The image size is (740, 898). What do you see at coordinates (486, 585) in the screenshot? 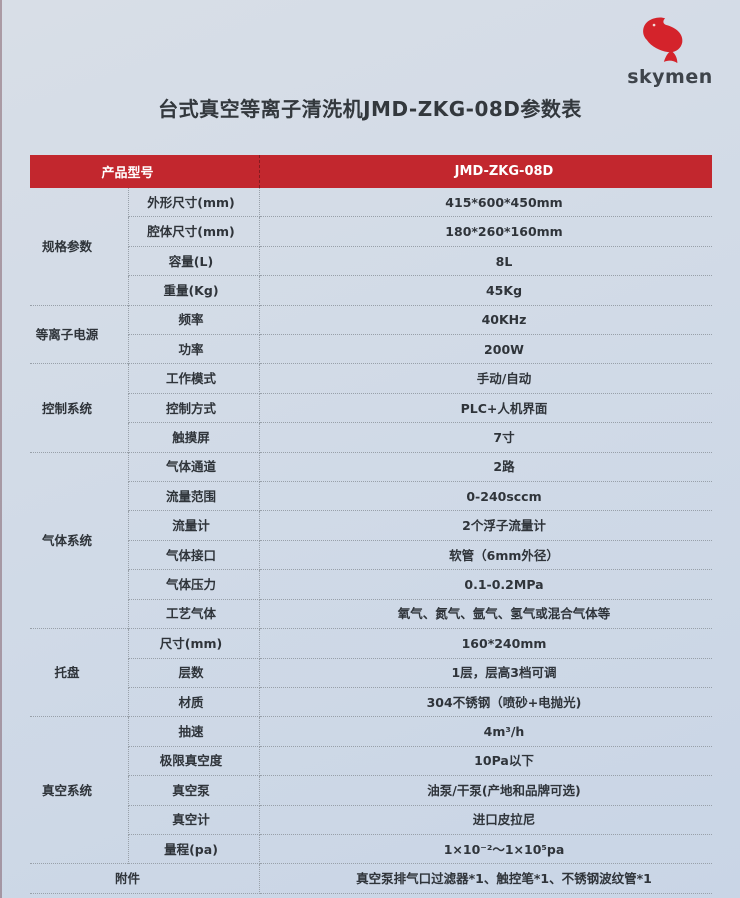
I see `spec-value: 0.1-0.2MPa` at bounding box center [486, 585].